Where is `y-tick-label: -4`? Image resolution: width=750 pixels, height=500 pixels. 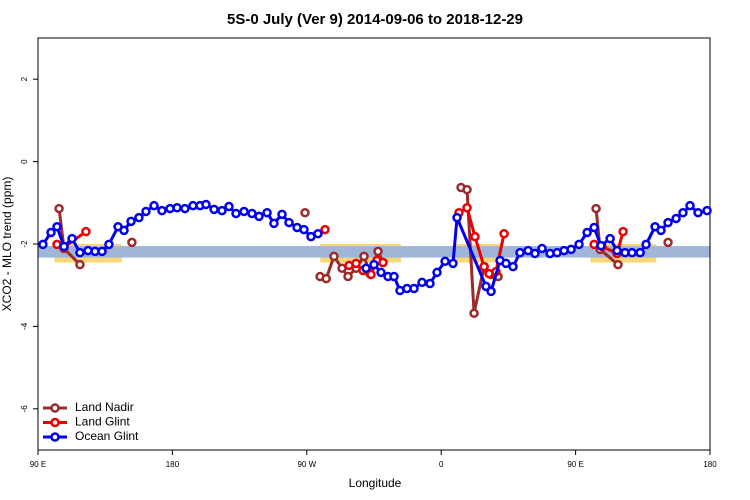 y-tick-label: -4 is located at coordinates (24, 326).